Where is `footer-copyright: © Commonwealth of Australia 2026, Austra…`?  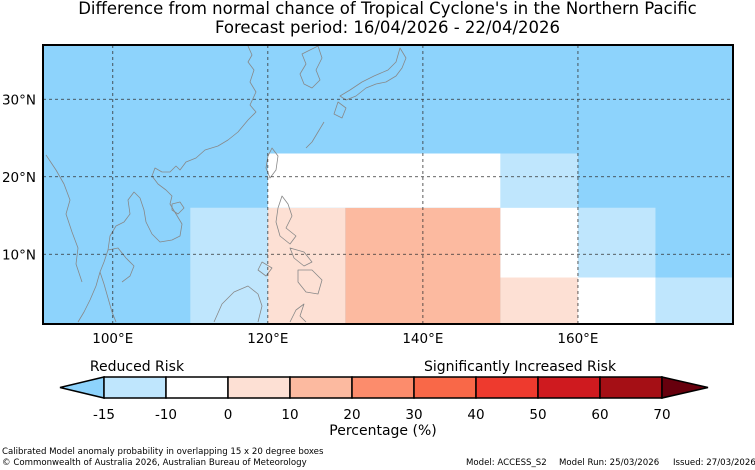
footer-copyright: © Commonwealth of Australia 2026, Austra… is located at coordinates (154, 463).